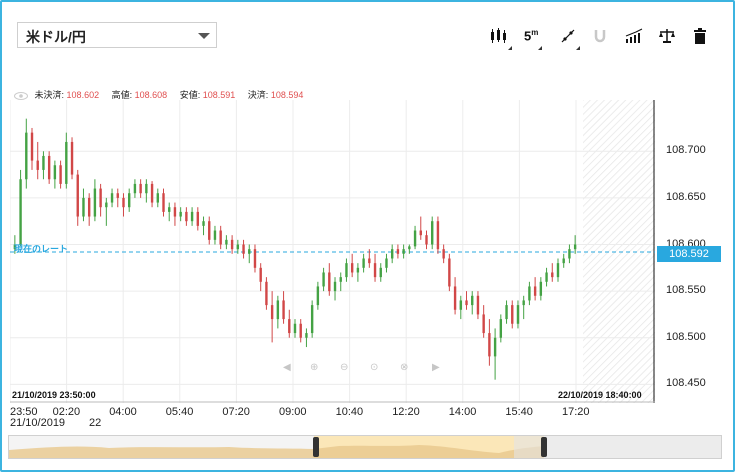 This screenshot has height=472, width=735. What do you see at coordinates (349, 412) in the screenshot?
I see `x-tick-label: 10:40` at bounding box center [349, 412].